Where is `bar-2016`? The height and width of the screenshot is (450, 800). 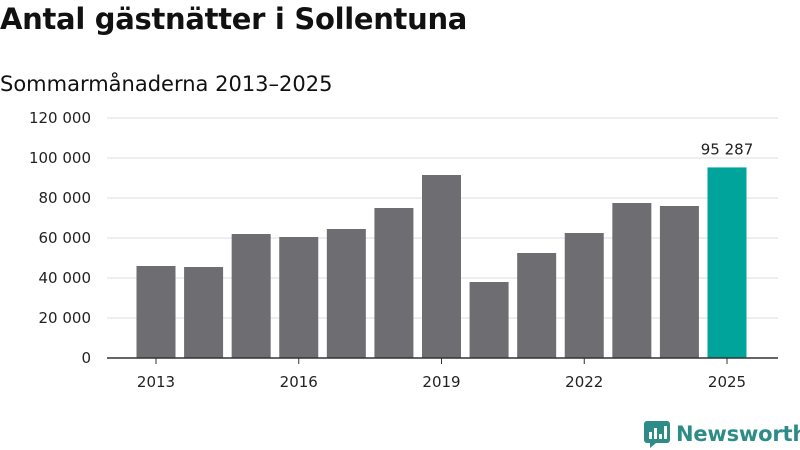
bar-2016 is located at coordinates (299, 297).